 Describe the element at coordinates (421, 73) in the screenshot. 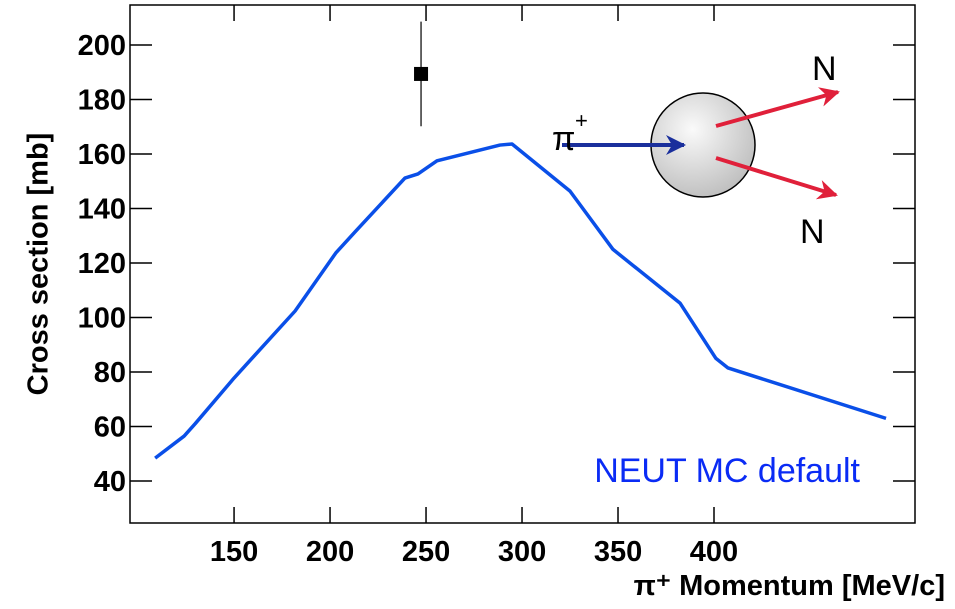

I see `data-point` at that location.